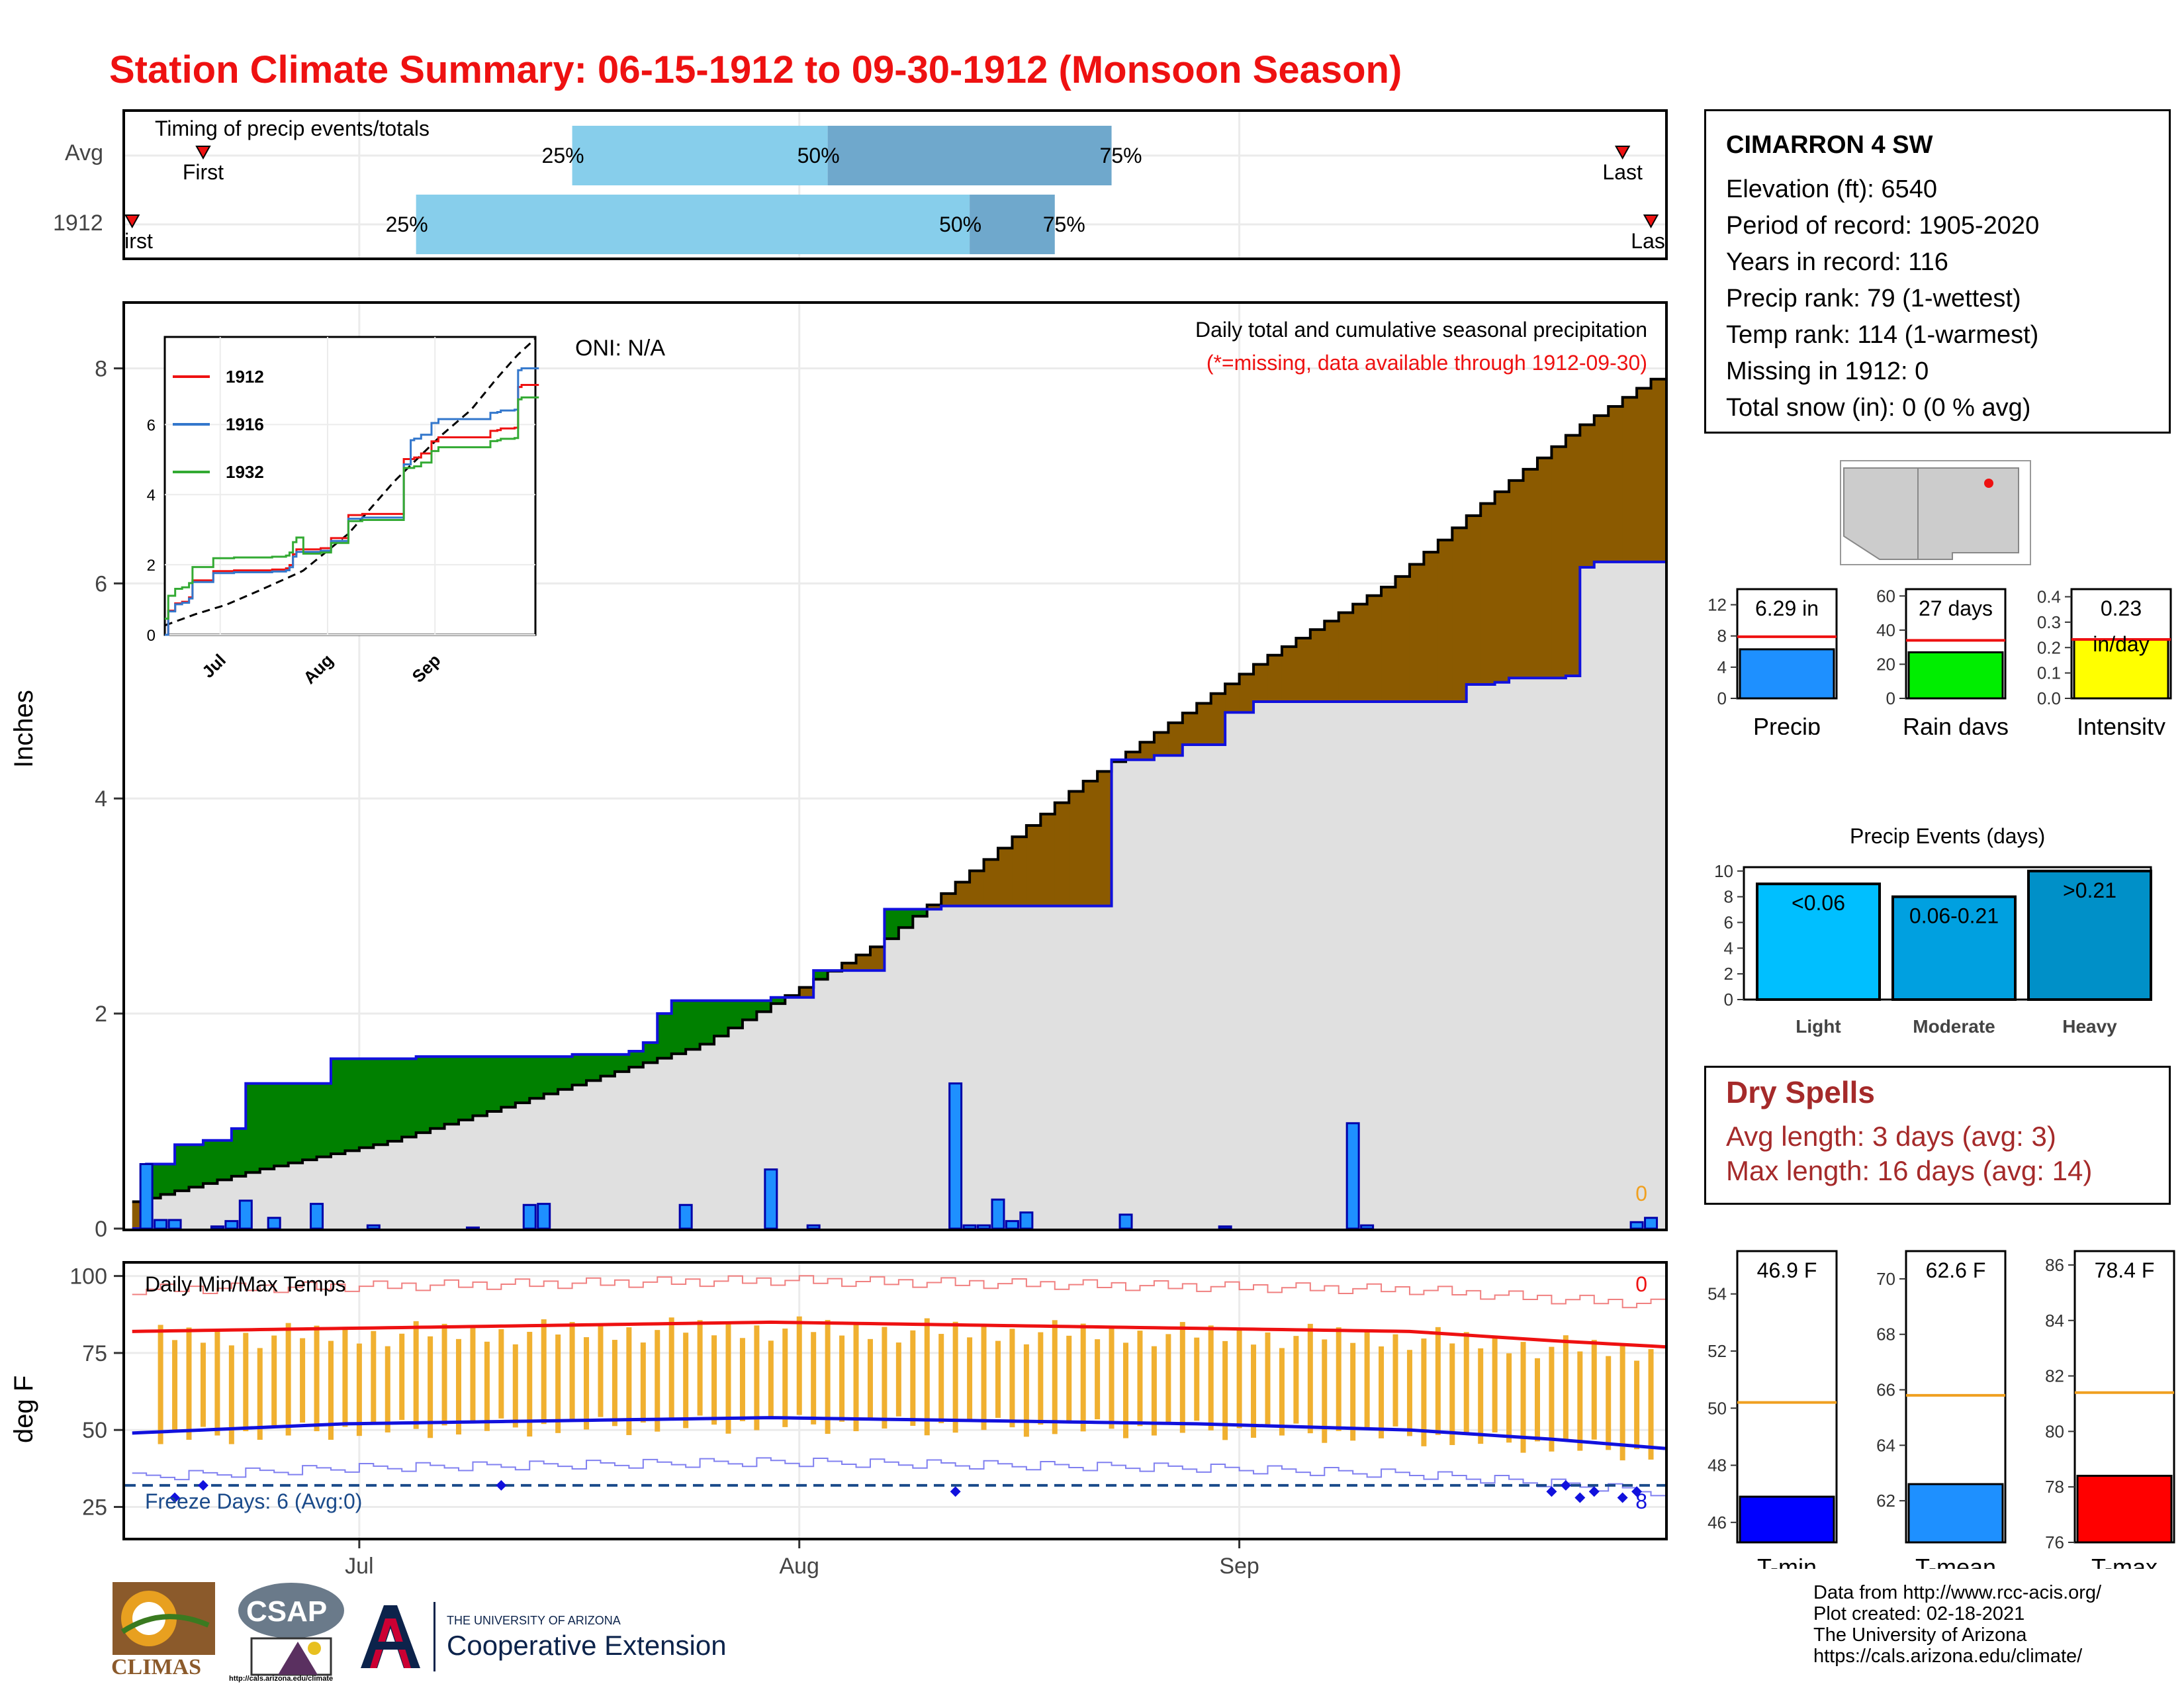  Describe the element at coordinates (1787, 674) in the screenshot. I see `mini-bar-value` at that location.